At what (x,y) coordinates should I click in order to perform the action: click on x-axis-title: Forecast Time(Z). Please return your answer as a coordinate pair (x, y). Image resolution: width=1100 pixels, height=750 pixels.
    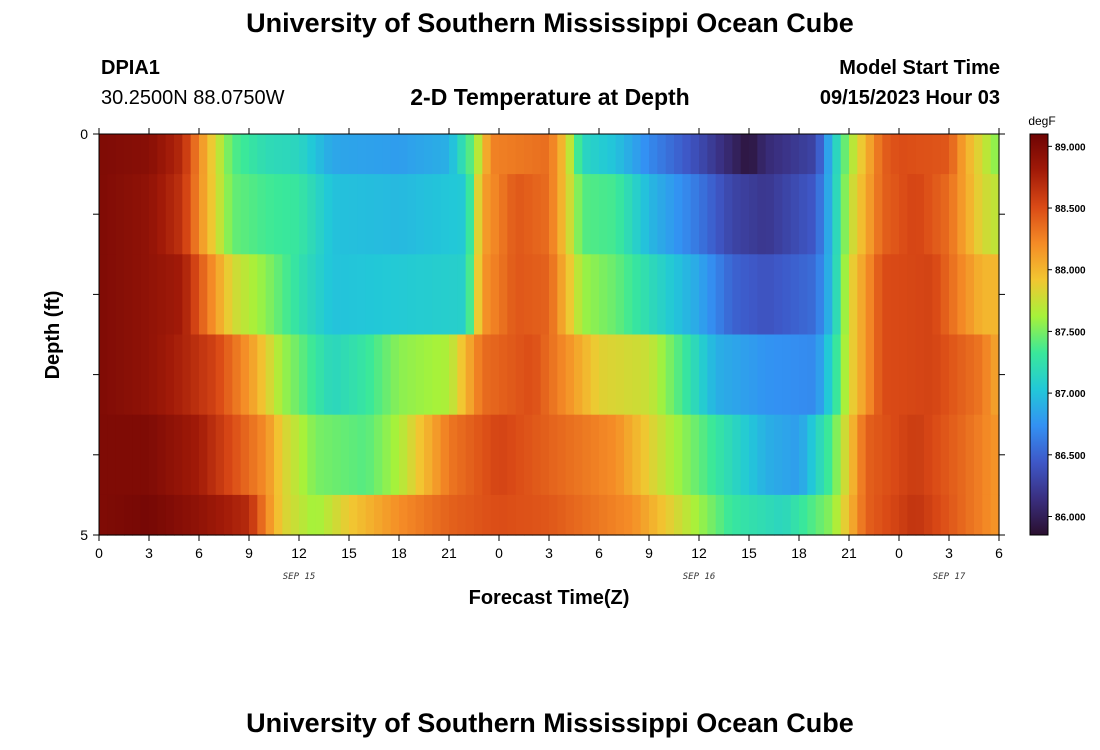
    Looking at the image, I should click on (549, 598).